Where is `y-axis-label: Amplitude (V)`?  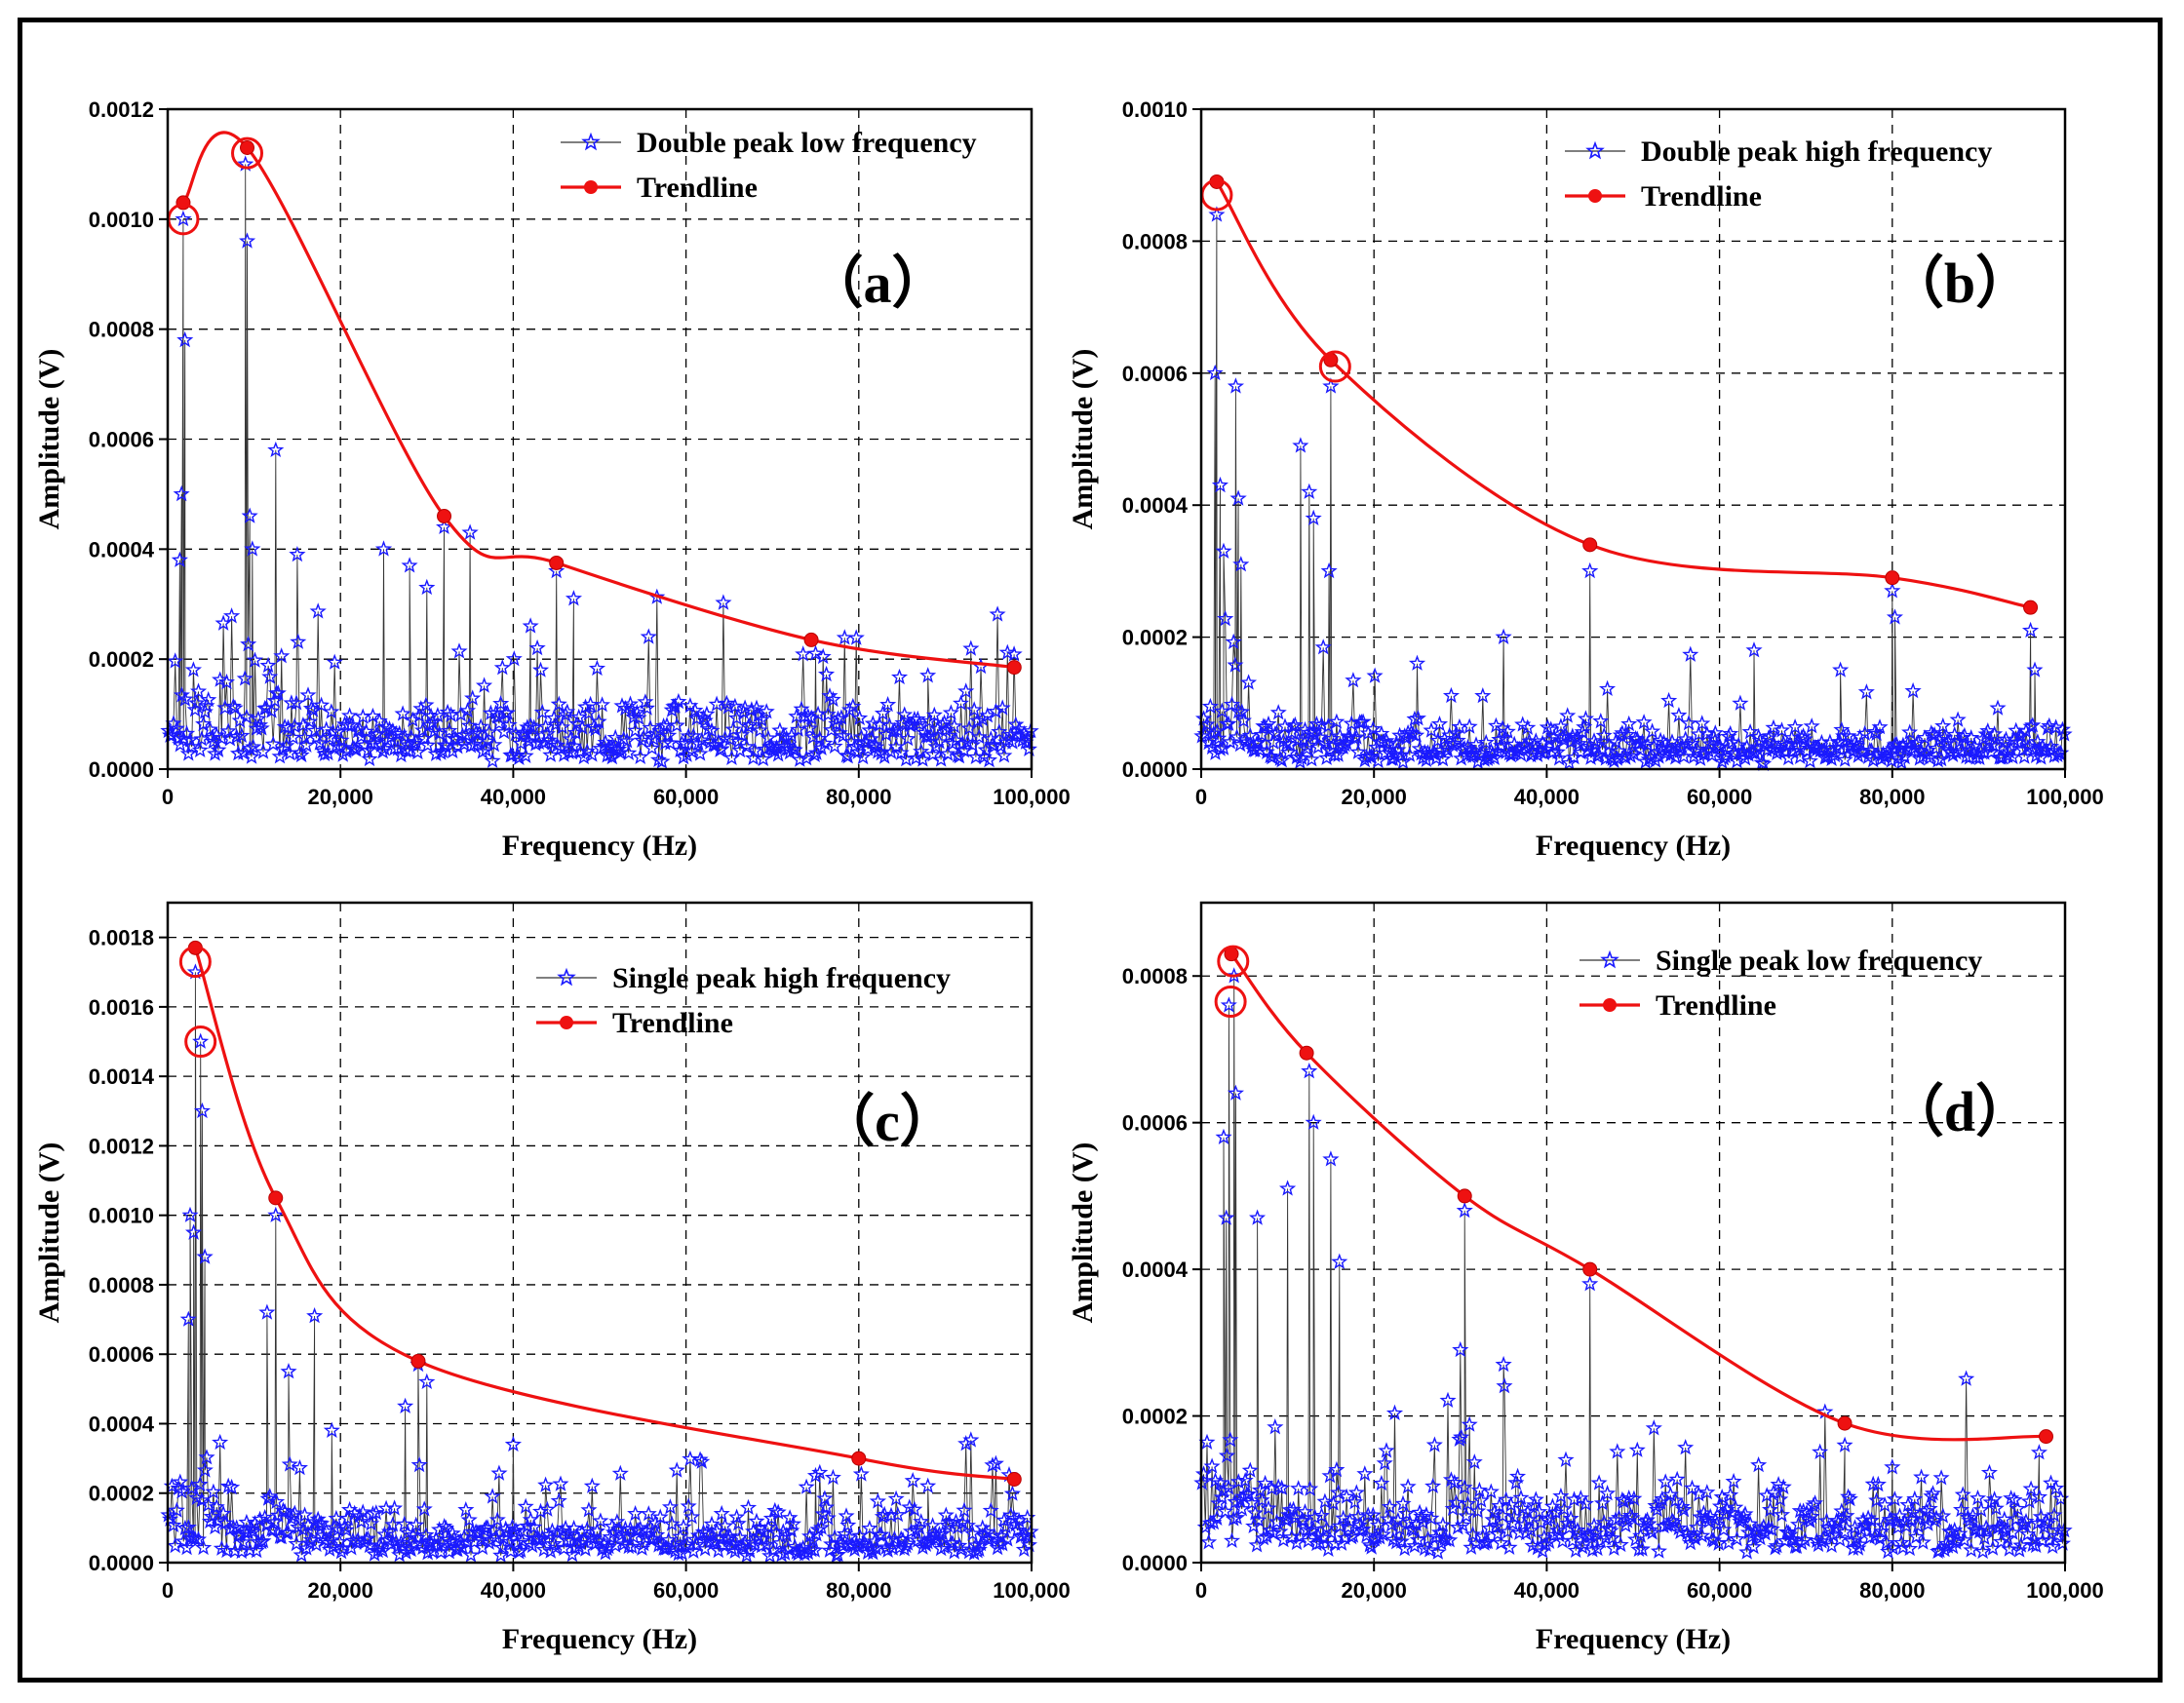 y-axis-label: Amplitude (V) is located at coordinates (49, 1233).